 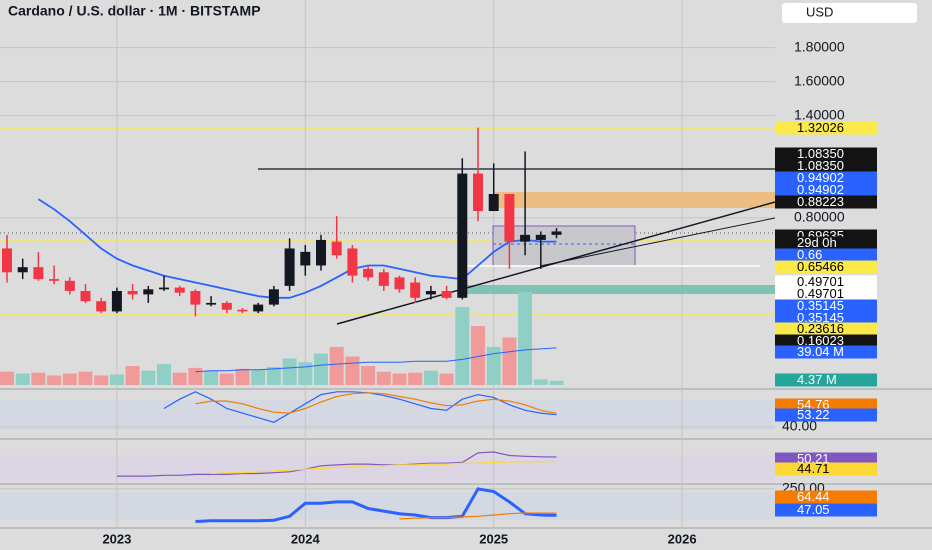 I want to click on value-badge-text: 50.21, so click(x=813, y=458).